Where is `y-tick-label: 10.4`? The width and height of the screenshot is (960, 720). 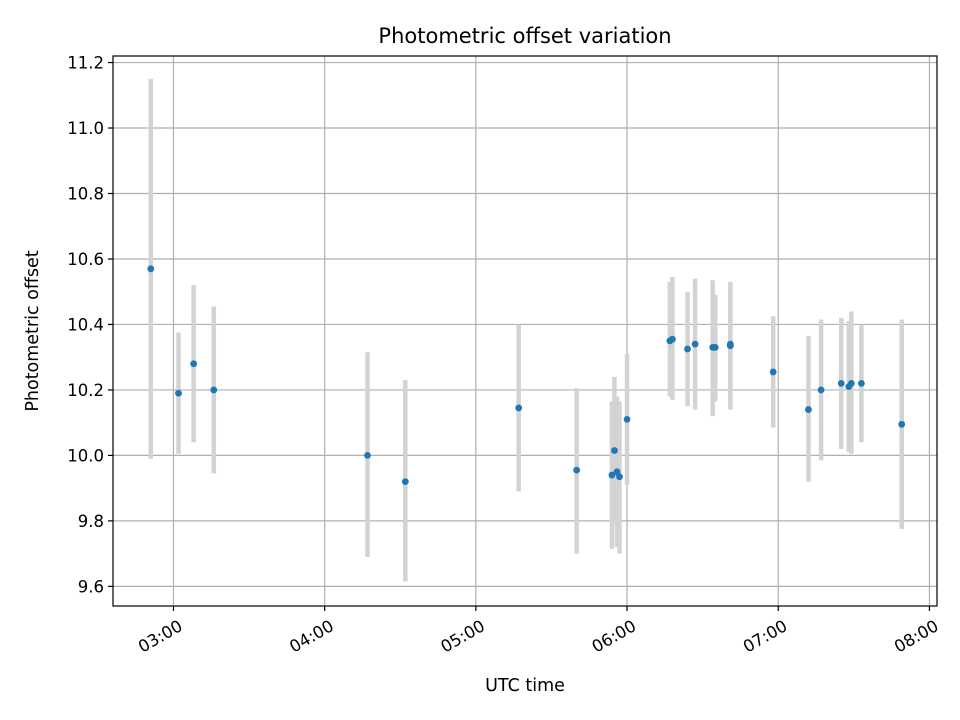 y-tick-label: 10.4 is located at coordinates (85, 324).